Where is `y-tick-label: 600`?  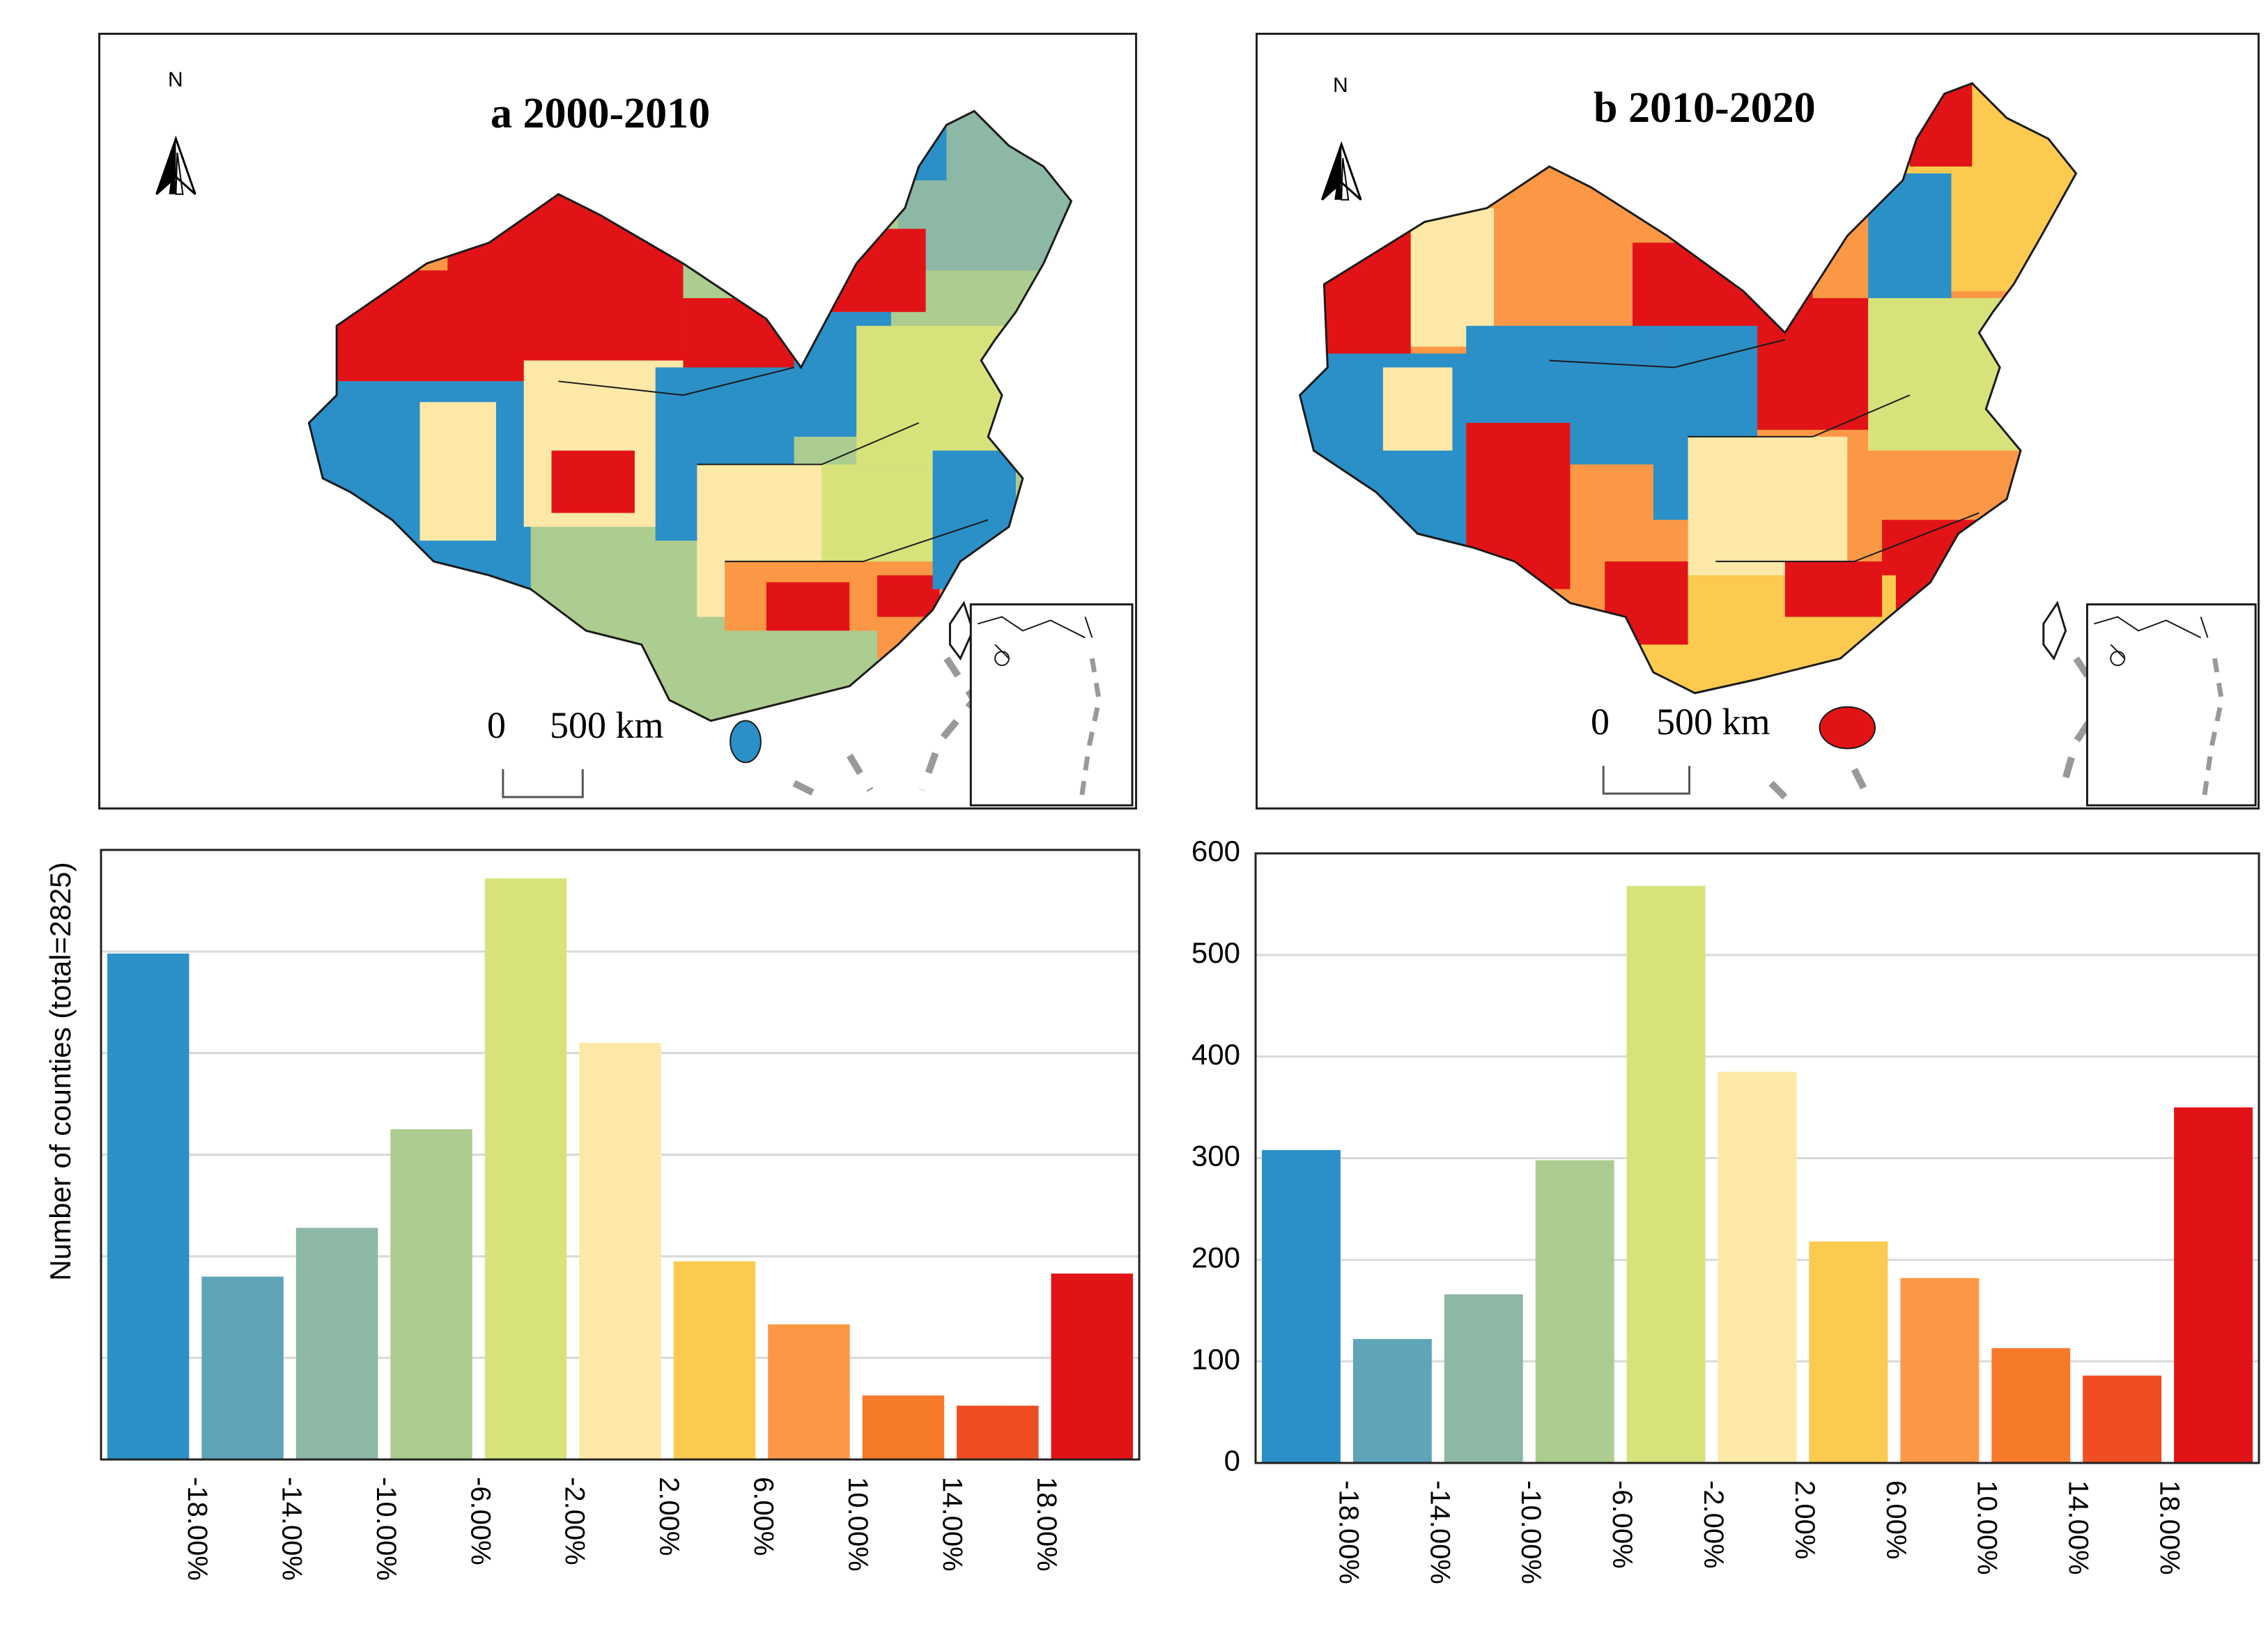
y-tick-label: 600 is located at coordinates (1215, 851).